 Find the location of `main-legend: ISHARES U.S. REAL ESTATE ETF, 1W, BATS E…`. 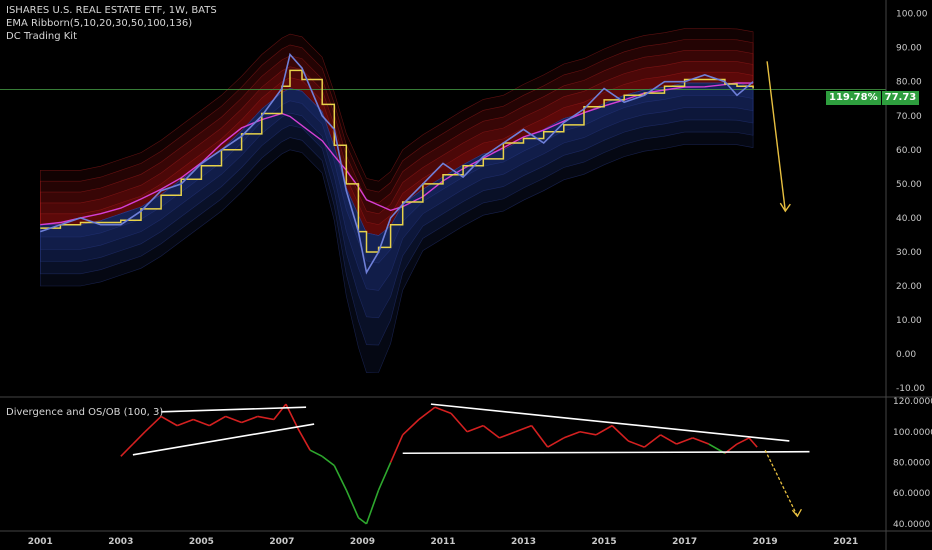

main-legend: ISHARES U.S. REAL ESTATE ETF, 1W, BATS E… is located at coordinates (111, 23).